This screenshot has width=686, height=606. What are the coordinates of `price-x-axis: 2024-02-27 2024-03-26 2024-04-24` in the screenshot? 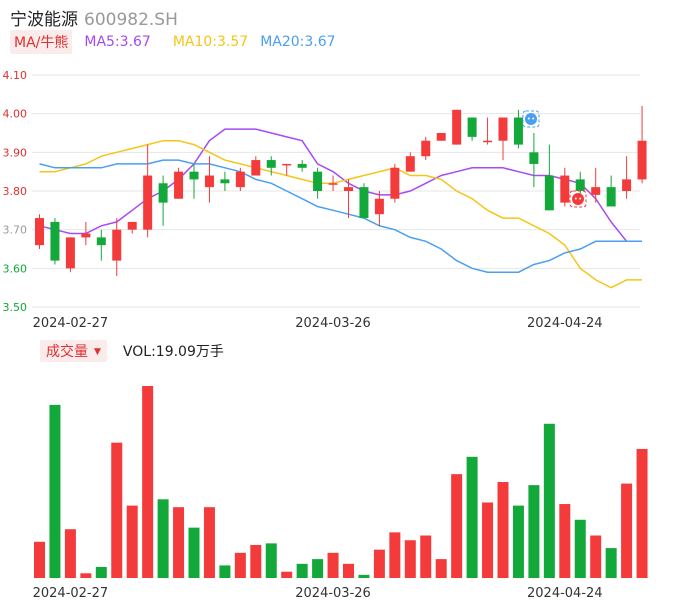 It's located at (318, 323).